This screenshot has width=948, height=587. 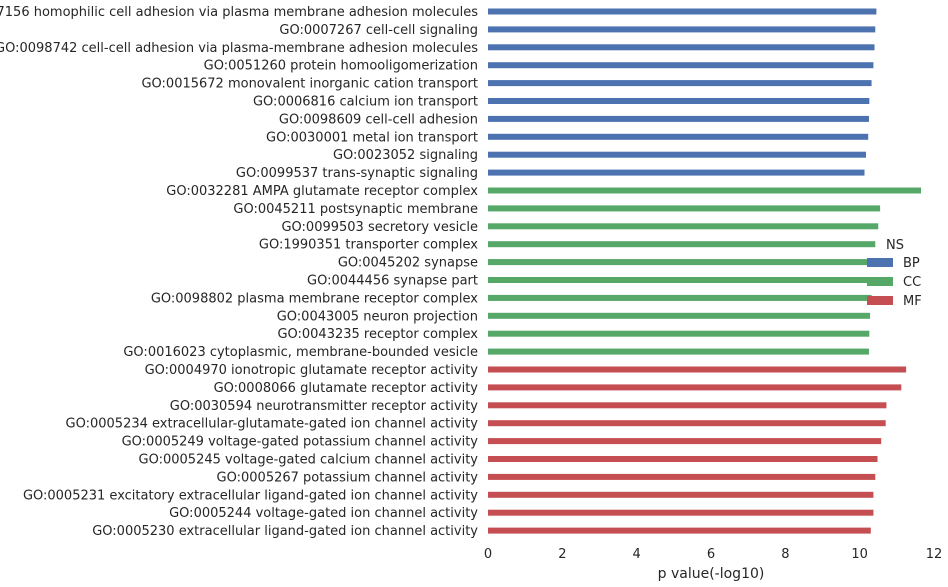 I want to click on category-label: GO:0099503 secretory vesicle, so click(x=379, y=227).